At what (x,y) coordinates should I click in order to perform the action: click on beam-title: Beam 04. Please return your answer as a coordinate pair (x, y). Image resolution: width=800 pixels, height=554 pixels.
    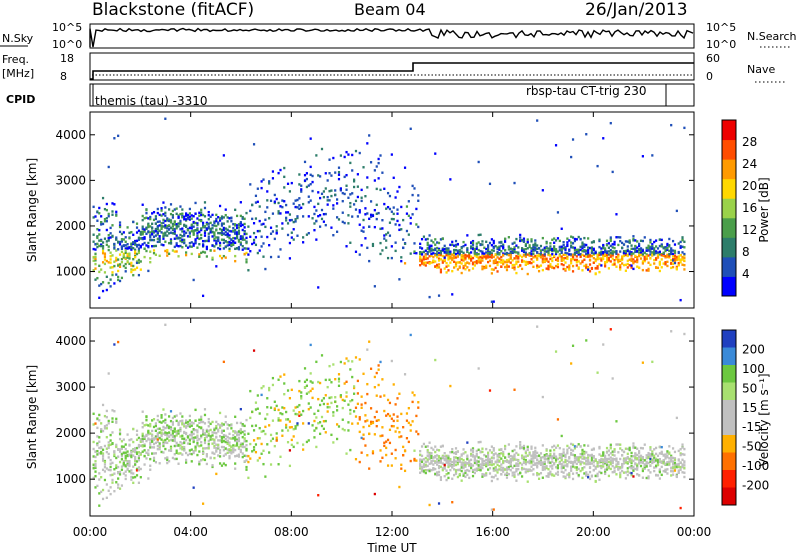
    Looking at the image, I should click on (390, 9).